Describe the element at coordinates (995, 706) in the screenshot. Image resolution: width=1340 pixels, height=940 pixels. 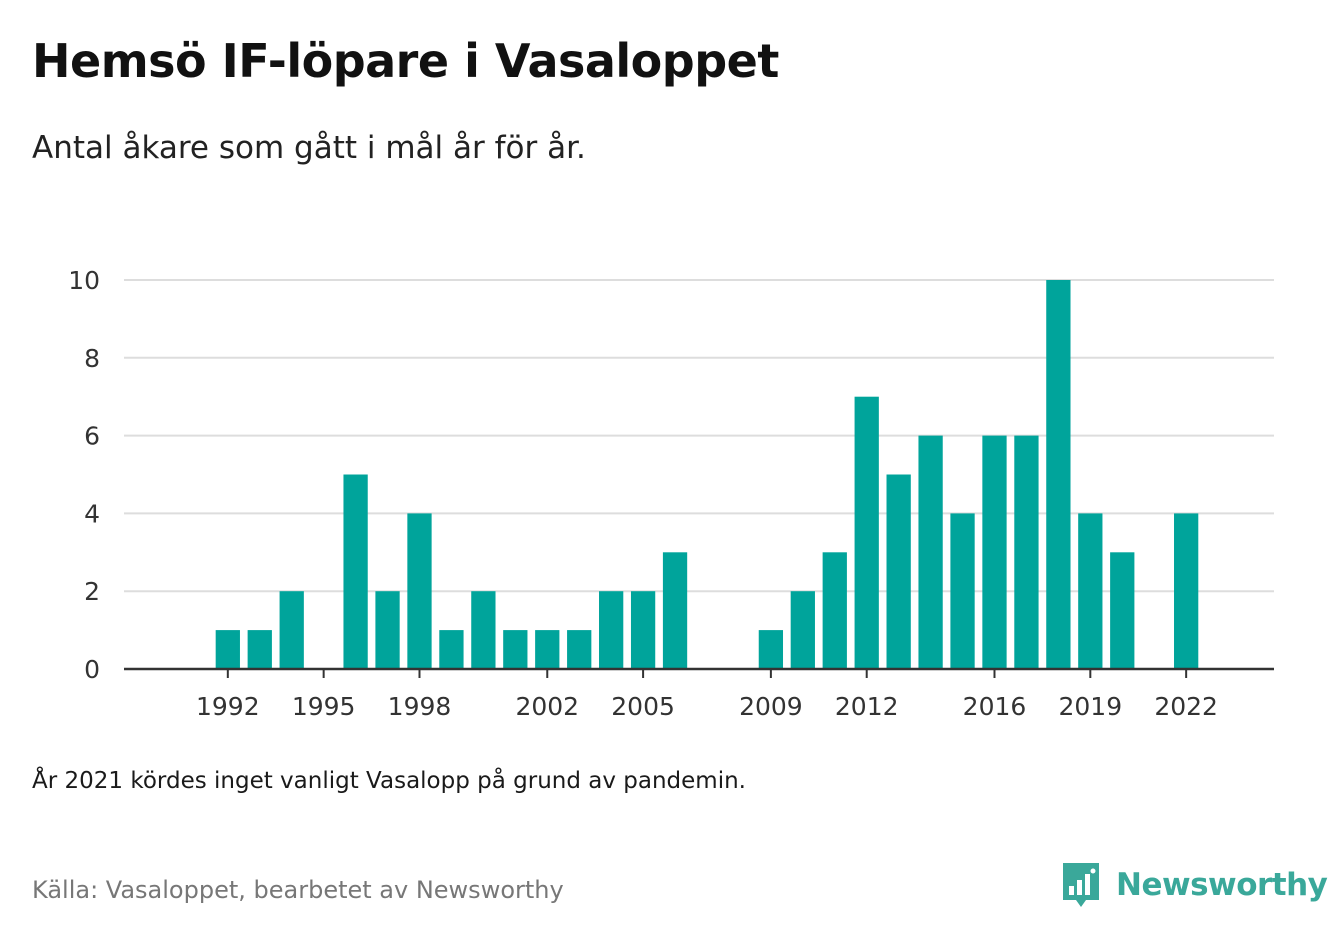
I see `x-tick-label: 2016` at that location.